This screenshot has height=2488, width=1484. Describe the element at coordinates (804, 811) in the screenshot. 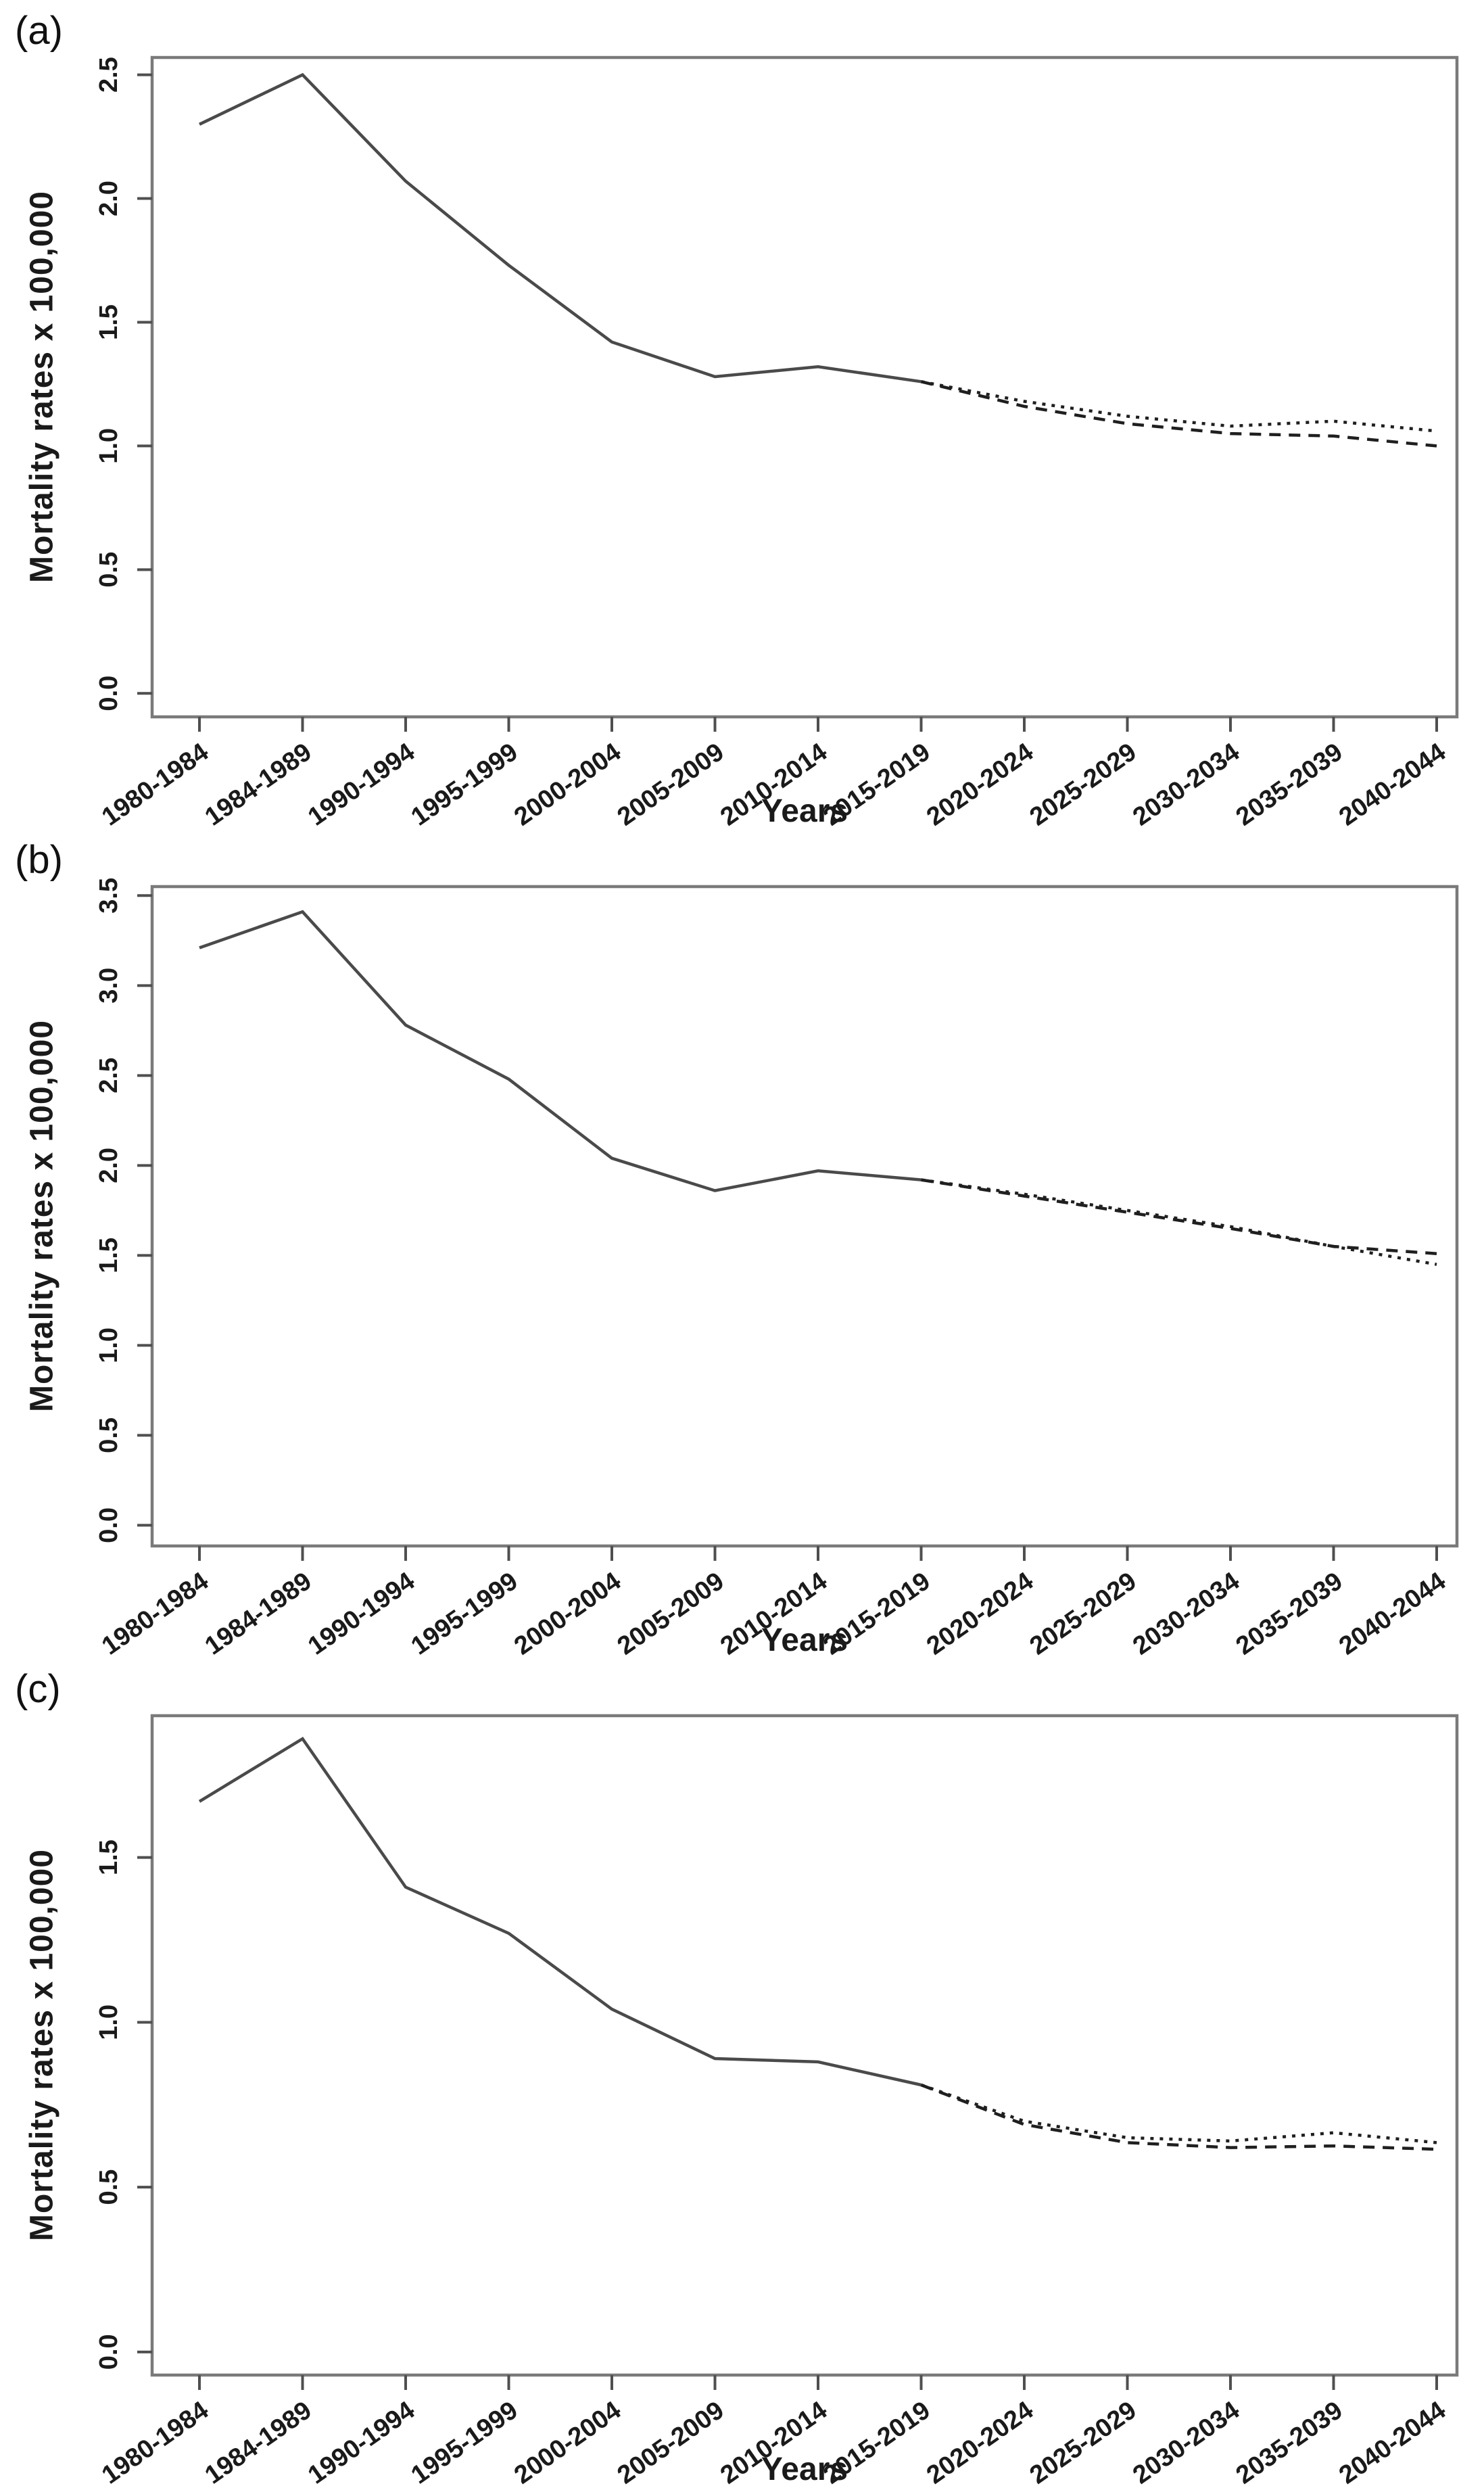

I see `panel-a-x-axis-title: Years` at that location.